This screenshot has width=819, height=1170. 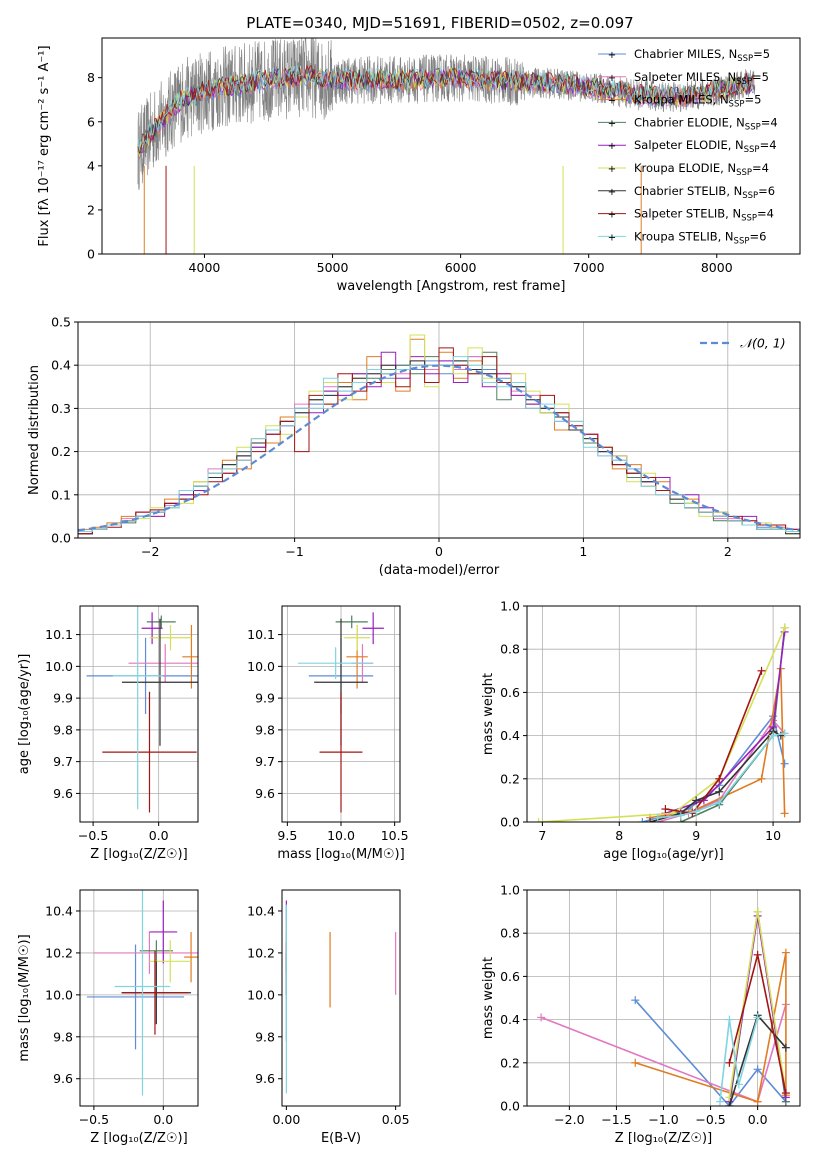 I want to click on x-tick-label: −1.5, so click(x=616, y=1119).